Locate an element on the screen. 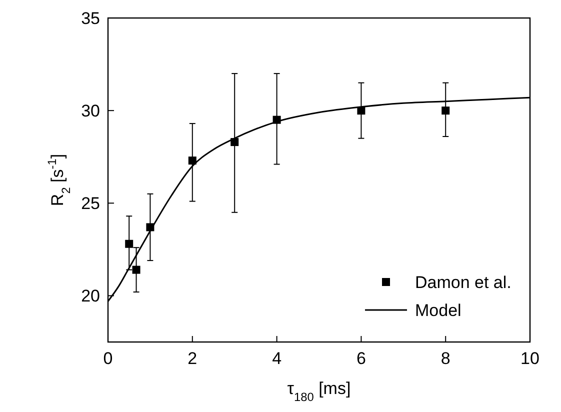  x-tick-label: 8 is located at coordinates (445, 358).